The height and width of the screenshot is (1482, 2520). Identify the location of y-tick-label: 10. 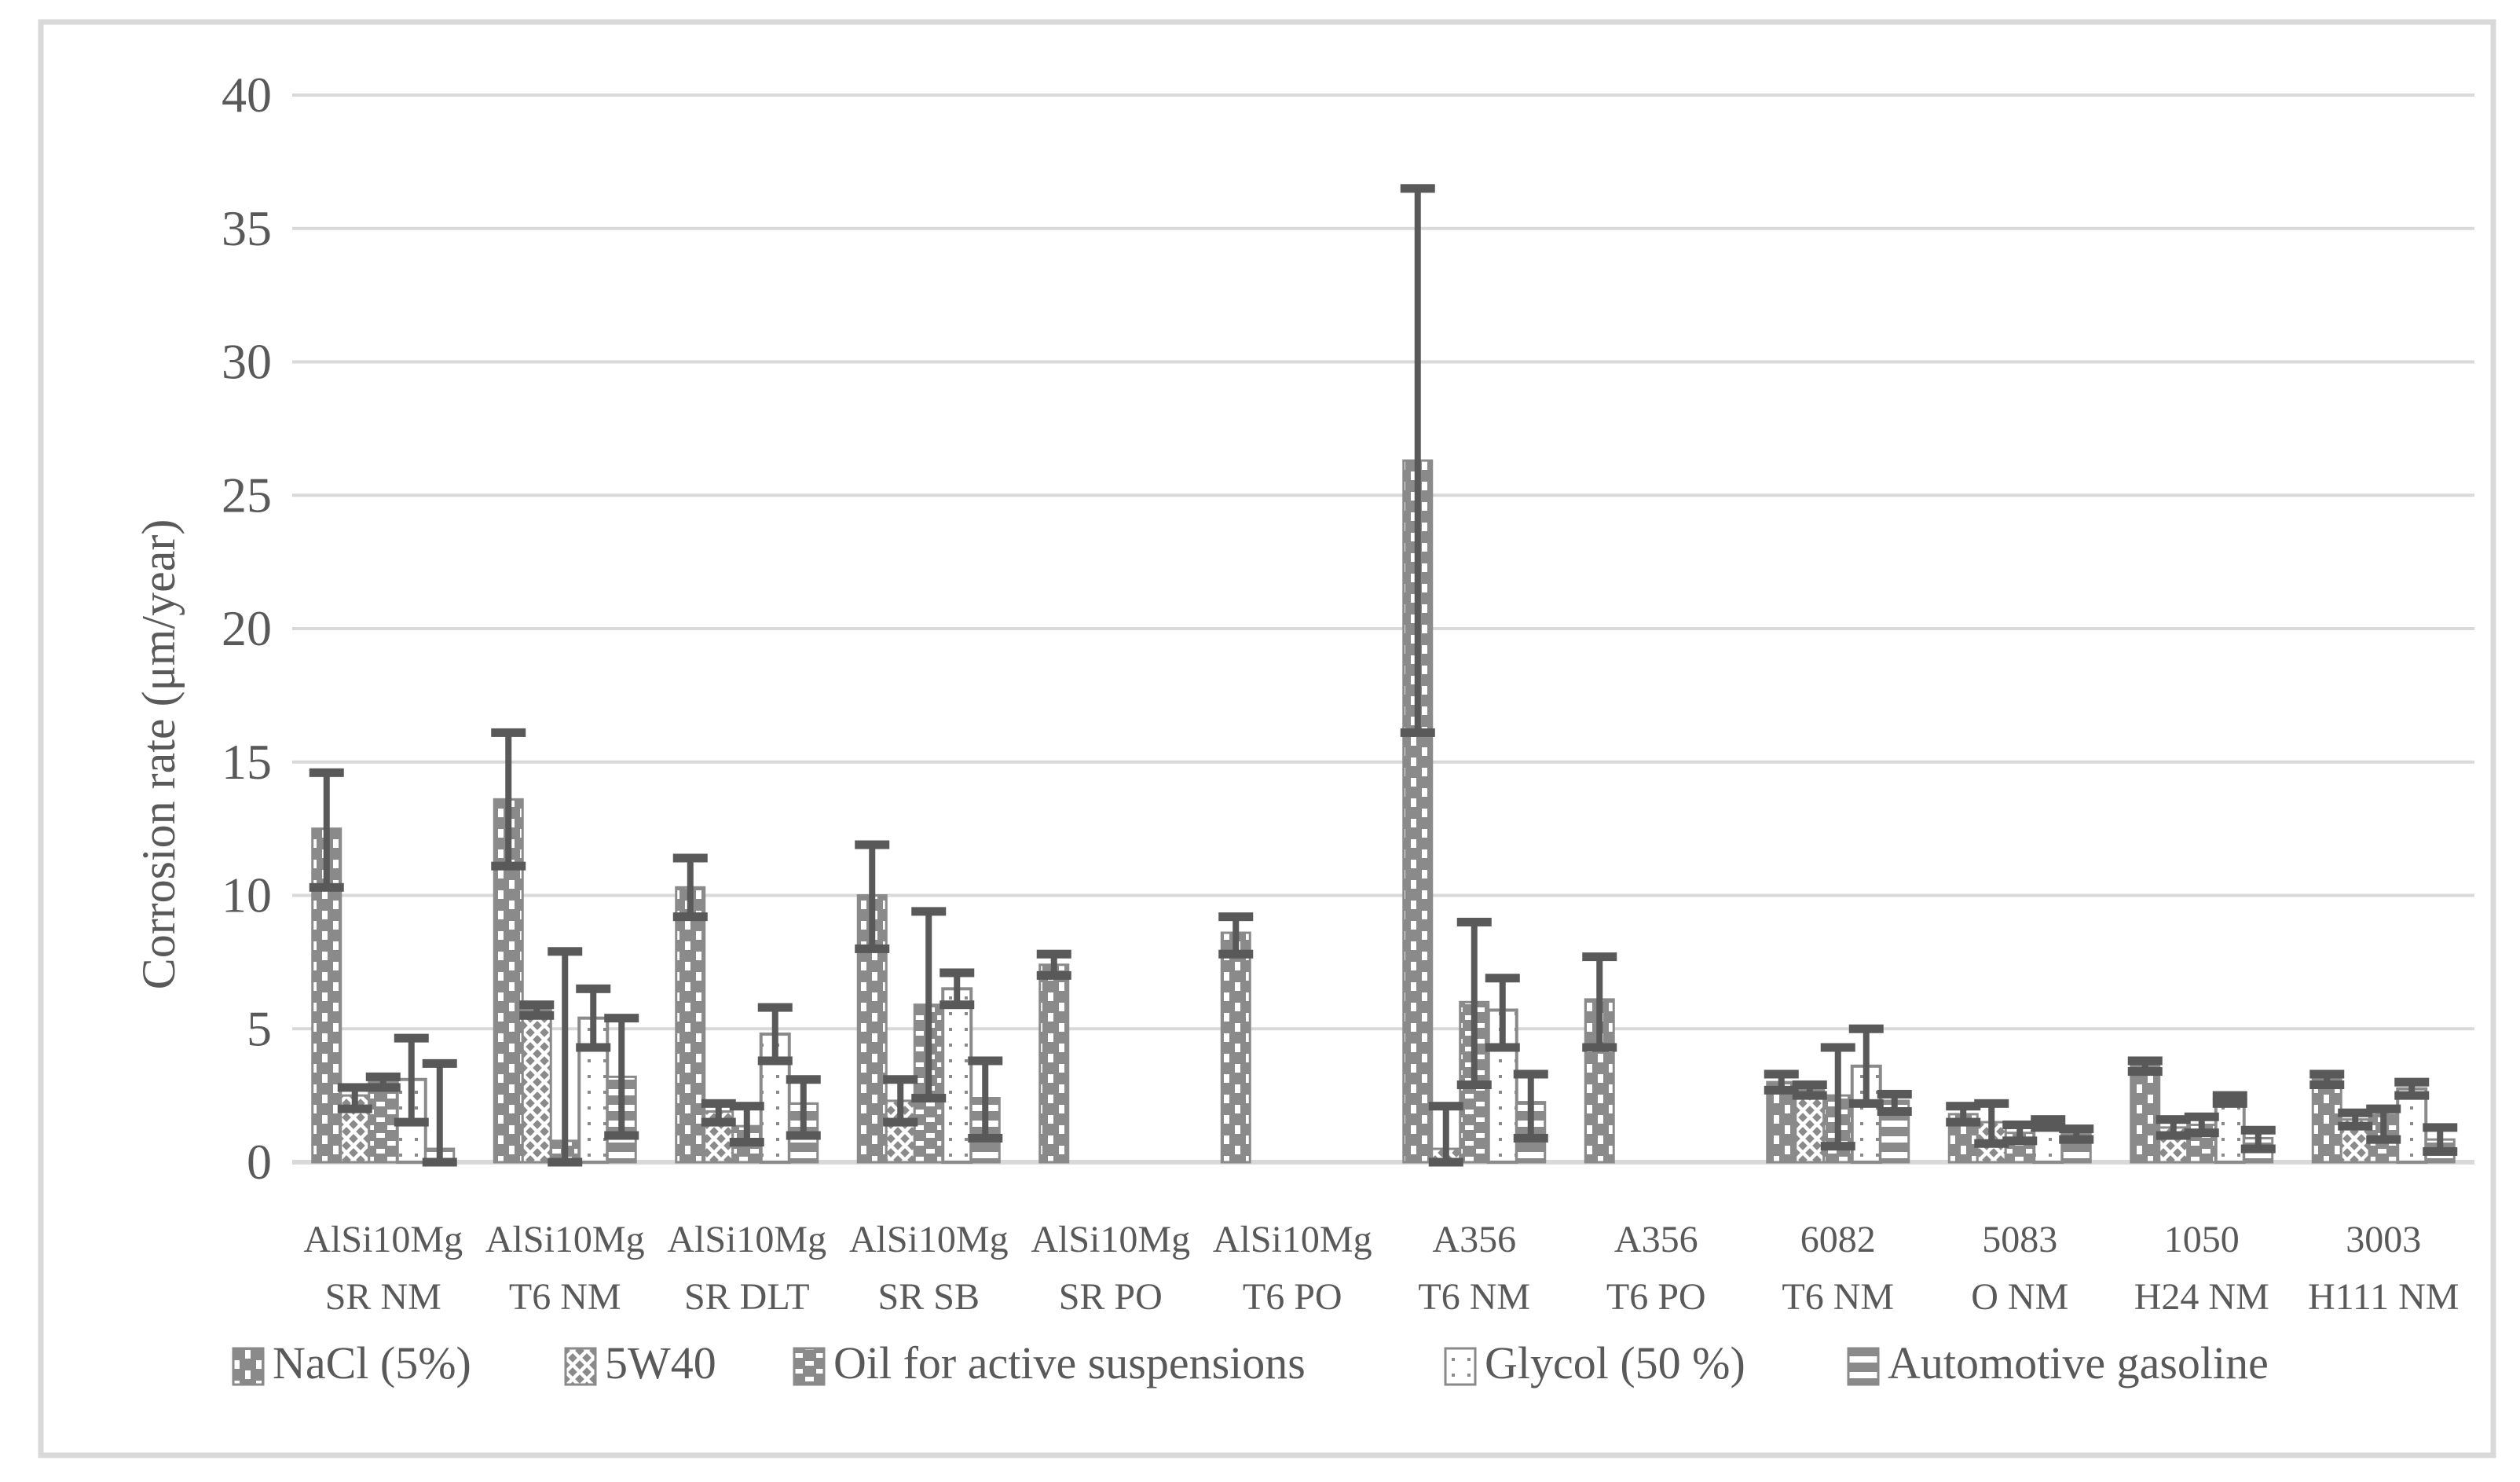
(247, 895).